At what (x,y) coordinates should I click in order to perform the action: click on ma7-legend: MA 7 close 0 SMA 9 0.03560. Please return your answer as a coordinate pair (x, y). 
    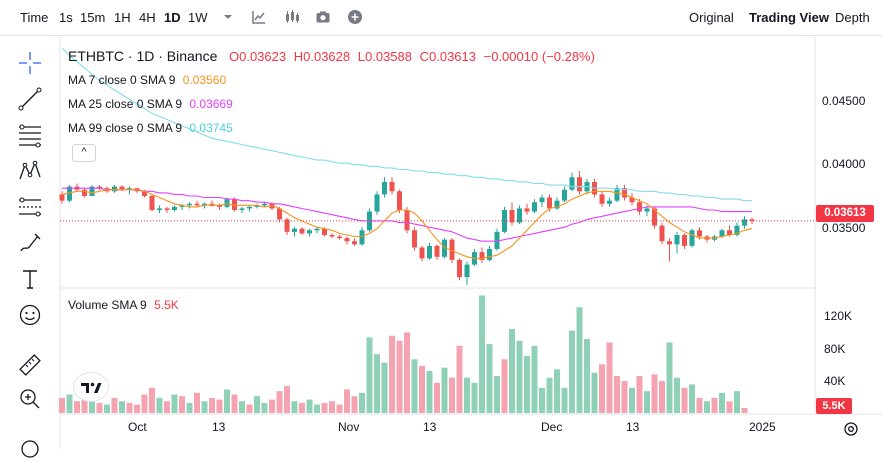
    Looking at the image, I should click on (147, 80).